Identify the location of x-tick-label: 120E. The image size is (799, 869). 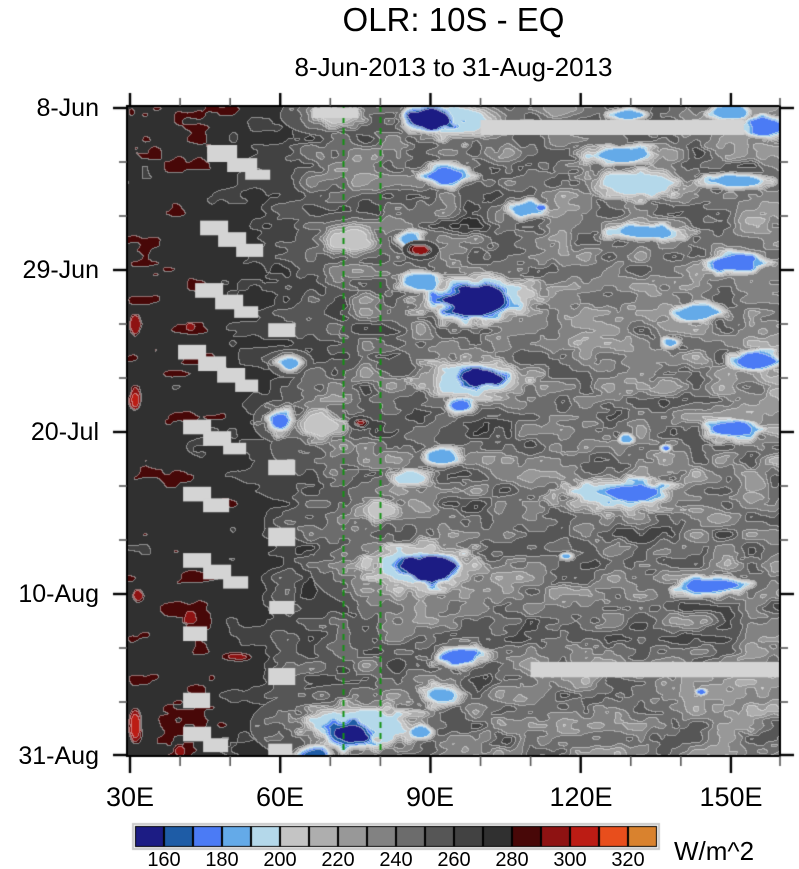
(581, 797).